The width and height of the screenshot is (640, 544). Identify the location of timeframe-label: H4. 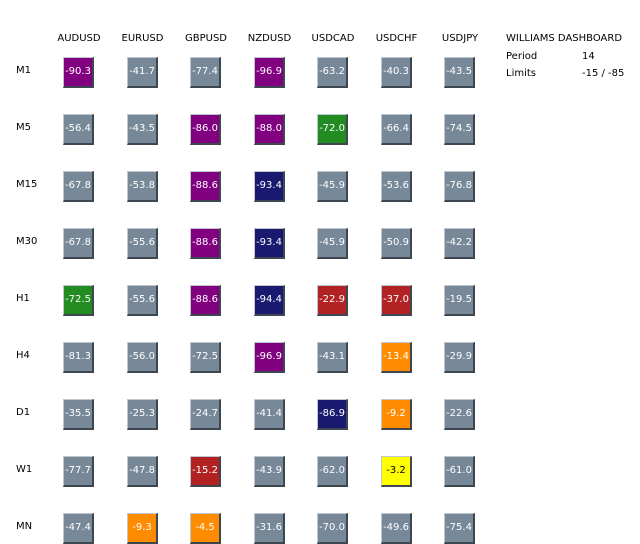
(23, 355).